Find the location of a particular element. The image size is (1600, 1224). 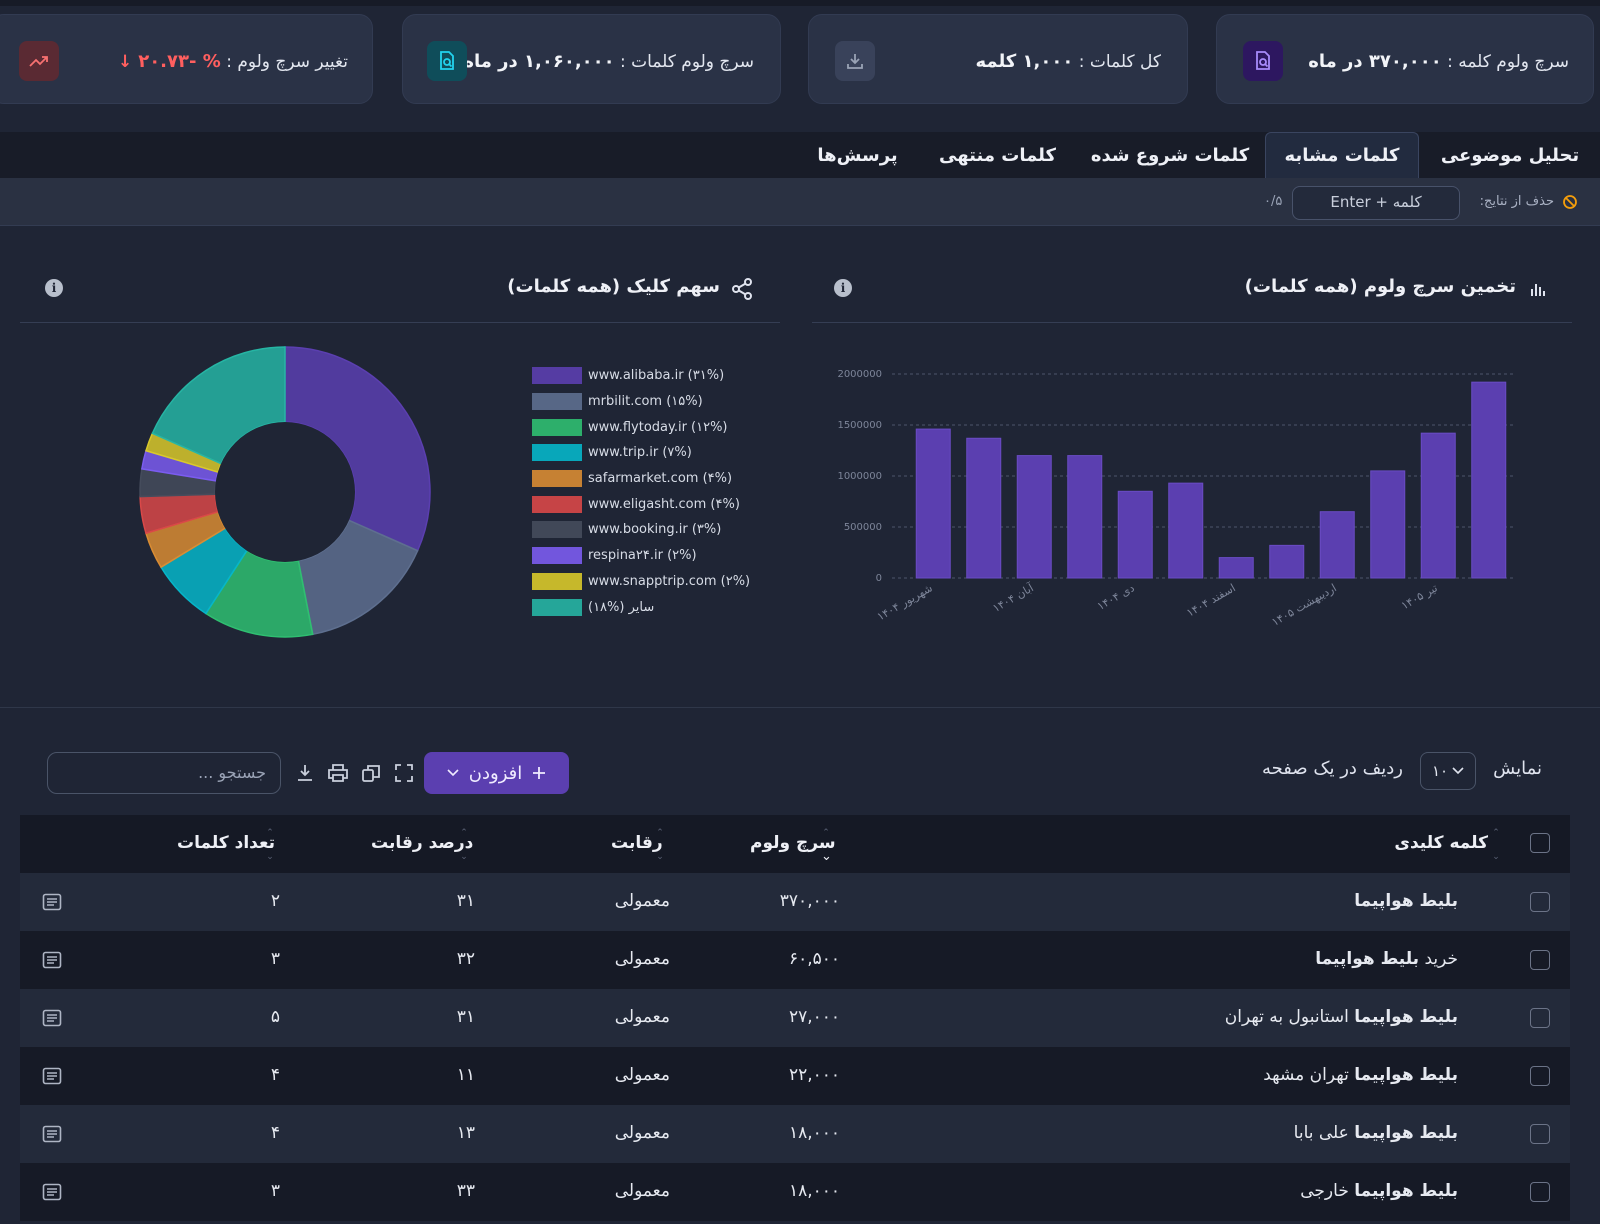

y-tick-label: 1000000 is located at coordinates (859, 476).